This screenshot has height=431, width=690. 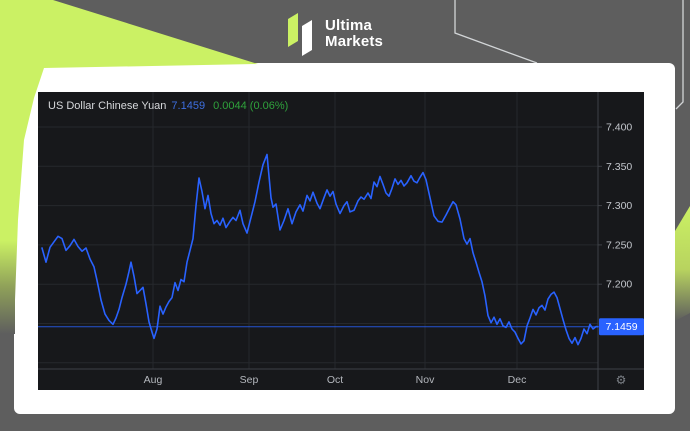 What do you see at coordinates (496, 32) in the screenshot?
I see `outline-hexagon-left` at bounding box center [496, 32].